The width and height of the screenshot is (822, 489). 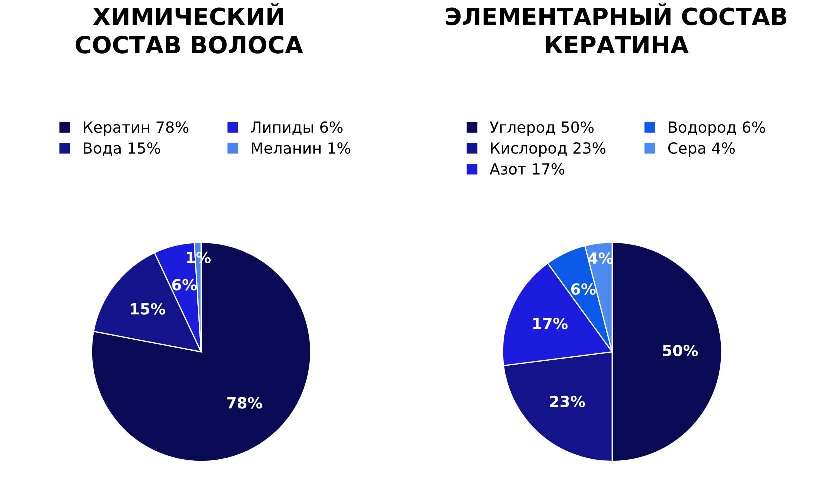 I want to click on legend-label: Меланин 1%, so click(x=301, y=148).